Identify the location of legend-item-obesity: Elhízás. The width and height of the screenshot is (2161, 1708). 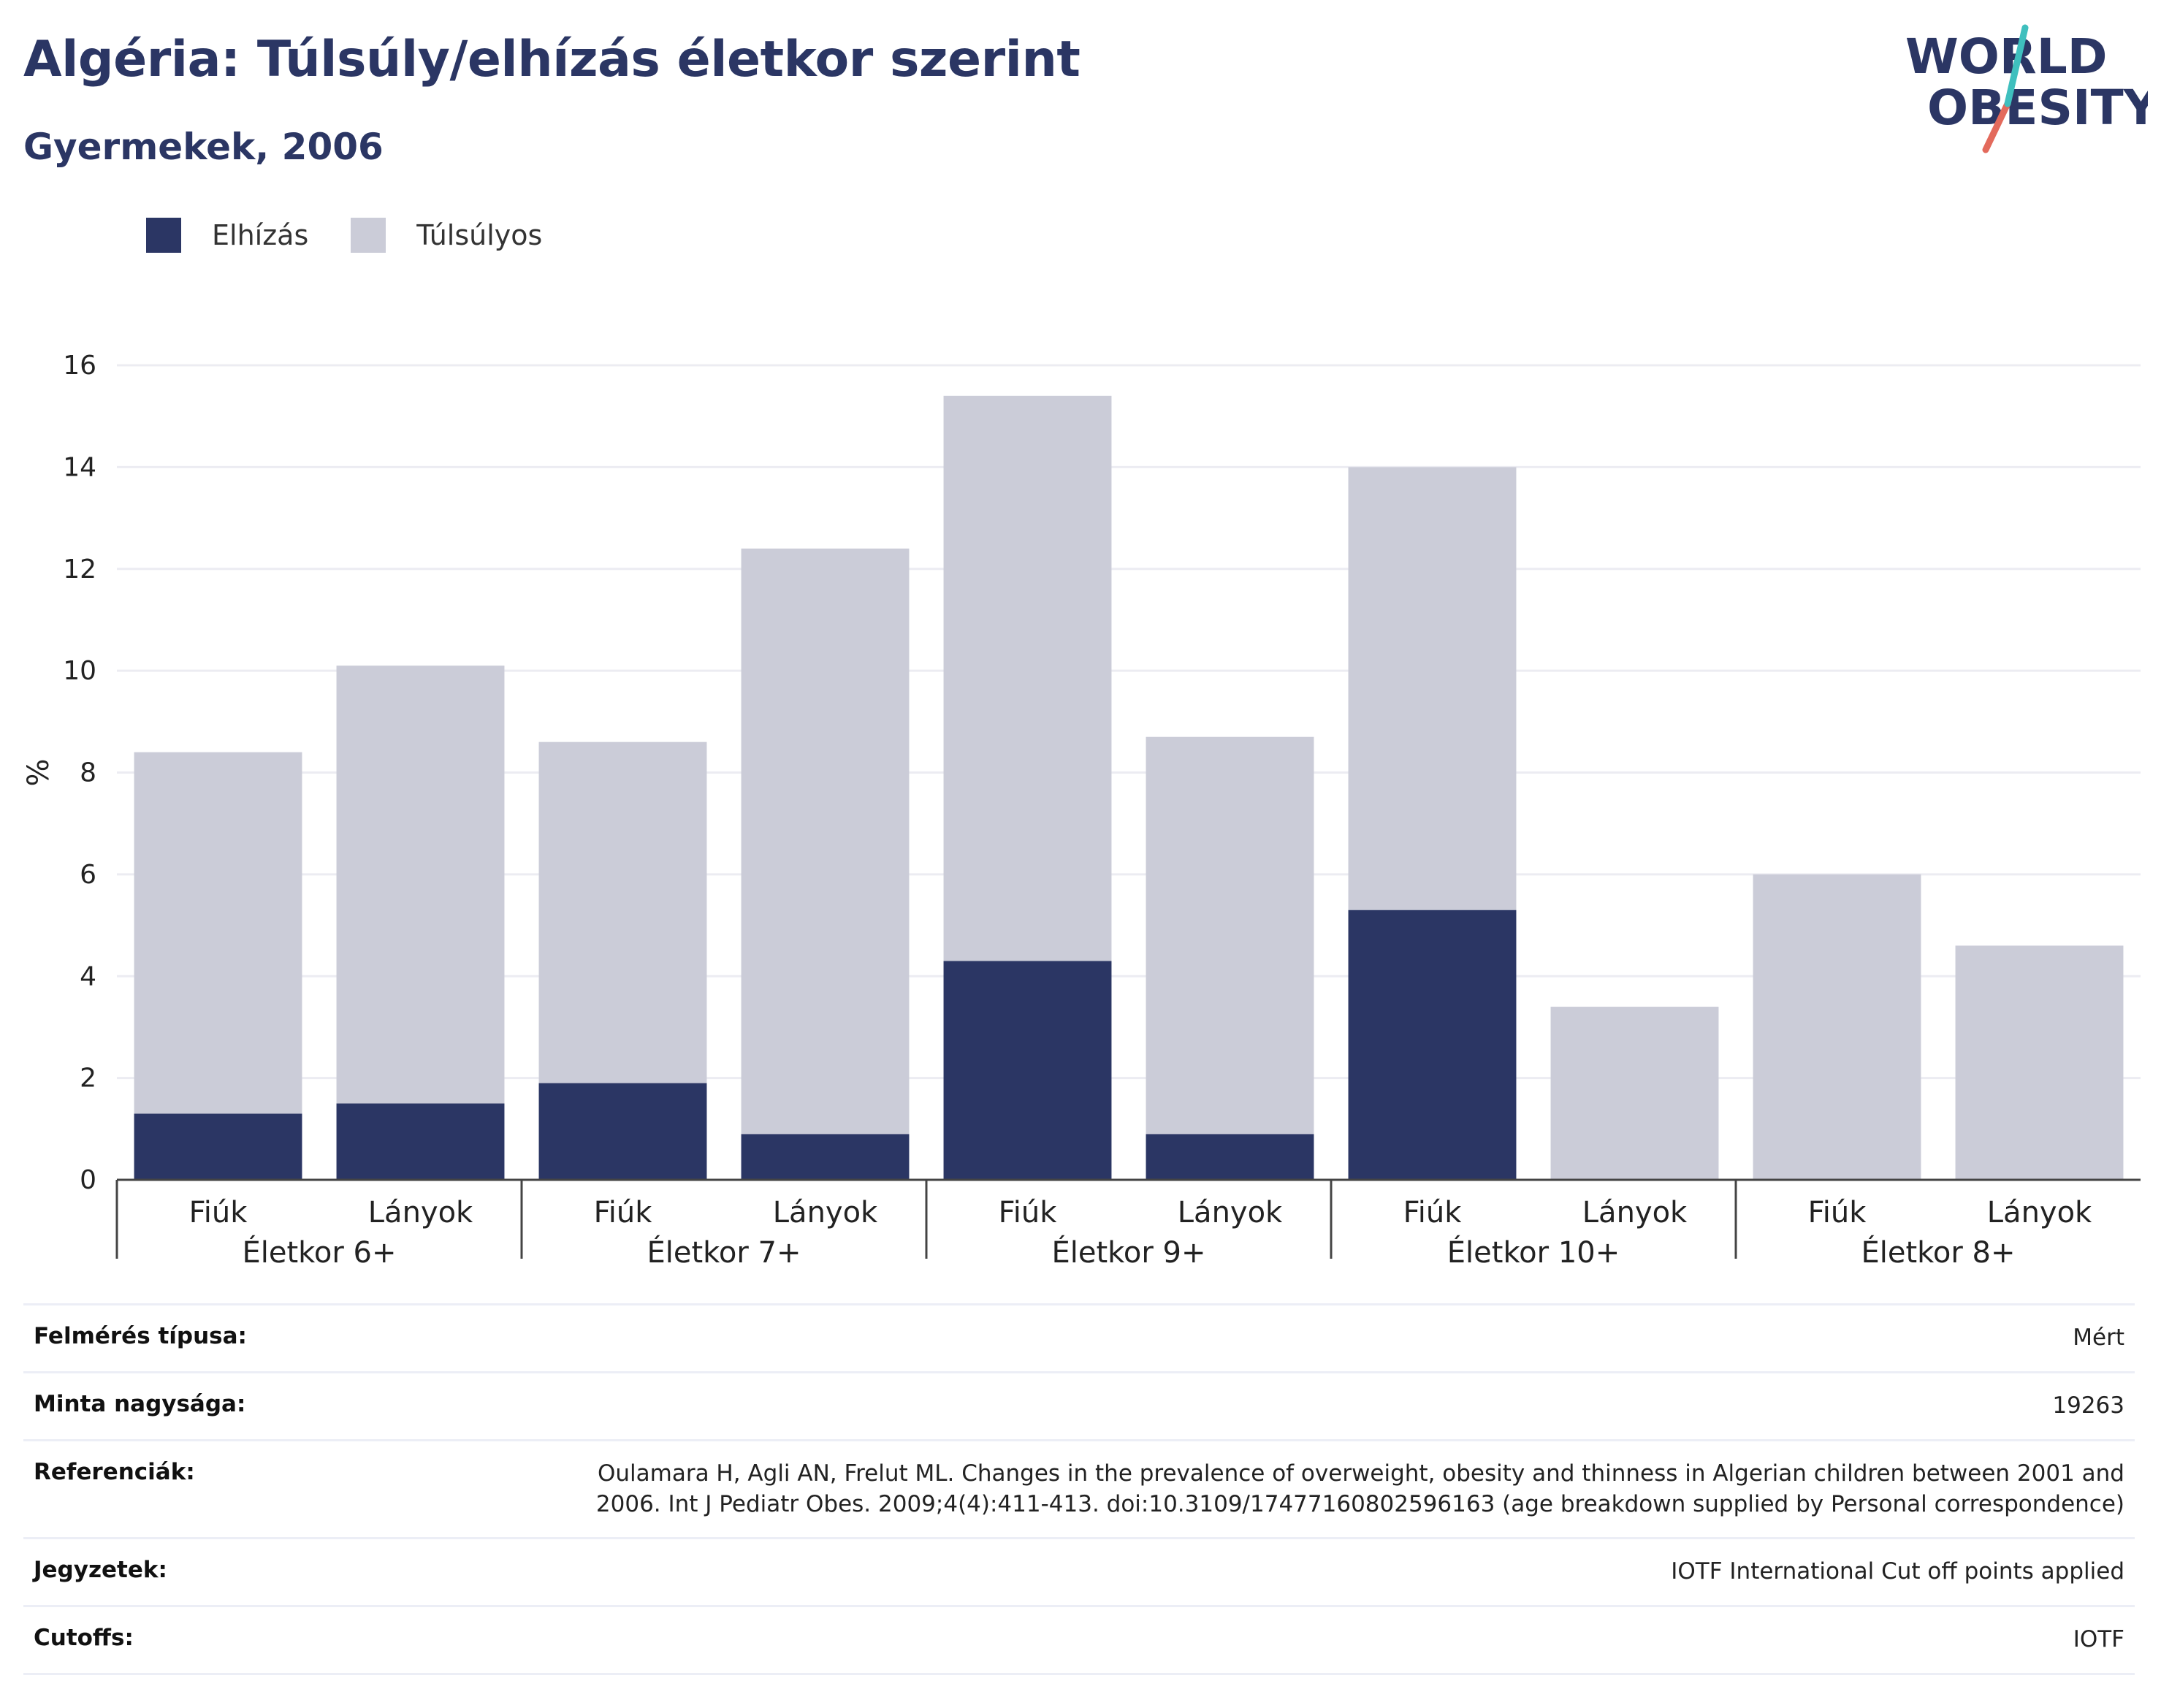
(227, 235).